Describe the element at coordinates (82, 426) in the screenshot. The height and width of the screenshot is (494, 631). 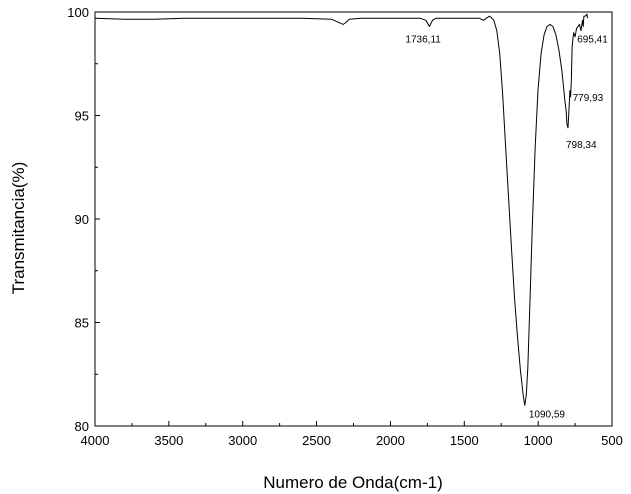
I see `y-tick-label: 80` at that location.